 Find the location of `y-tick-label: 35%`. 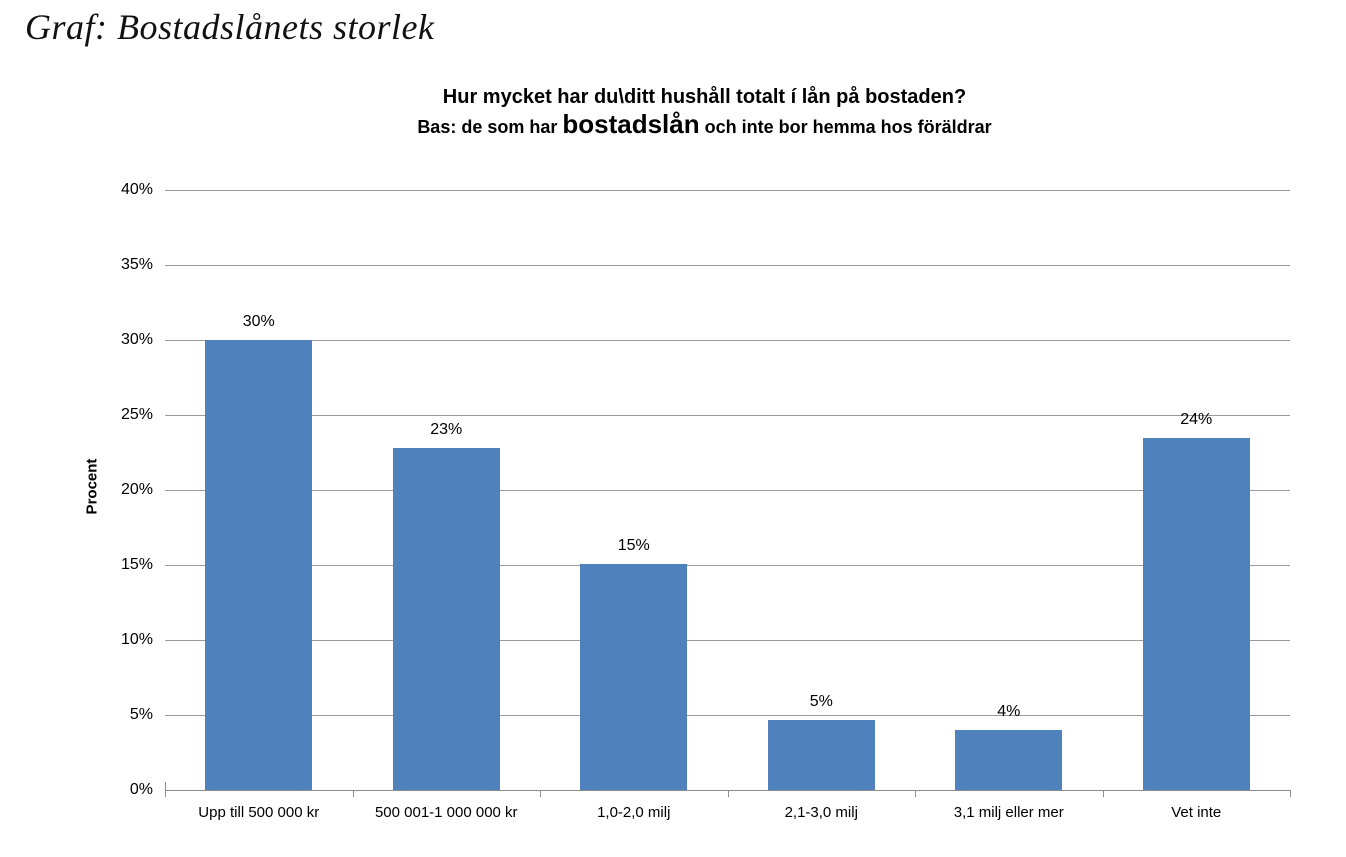

y-tick-label: 35% is located at coordinates (136, 264).